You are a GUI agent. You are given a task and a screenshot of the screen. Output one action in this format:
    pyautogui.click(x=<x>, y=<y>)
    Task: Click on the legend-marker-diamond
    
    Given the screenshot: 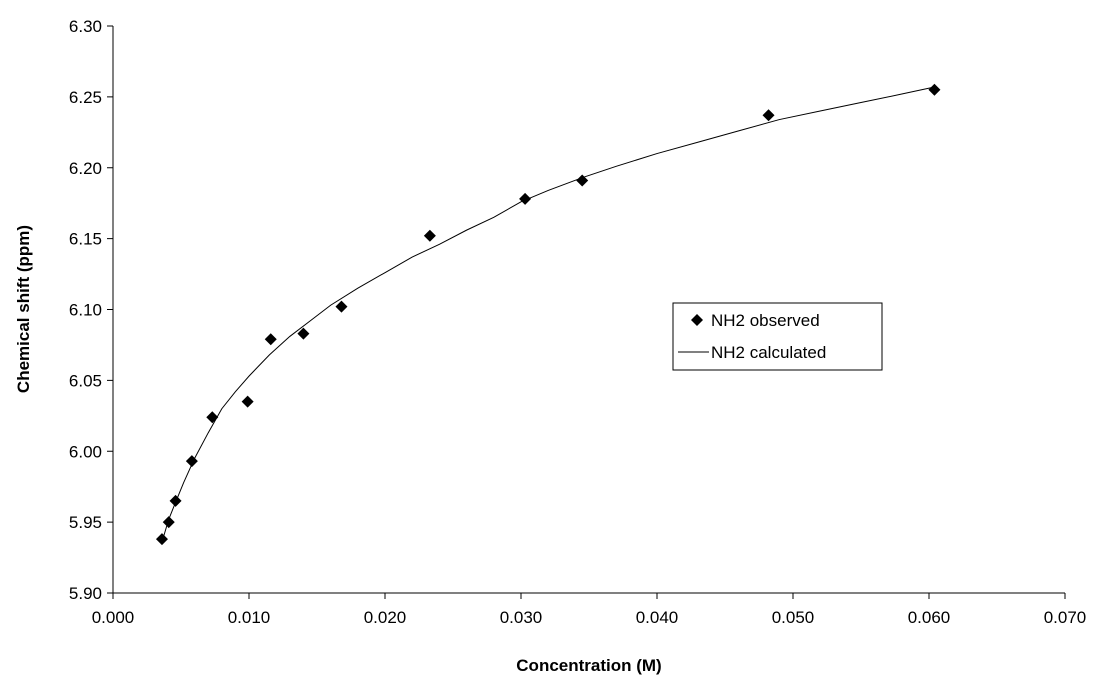 What is the action you would take?
    pyautogui.click(x=697, y=320)
    